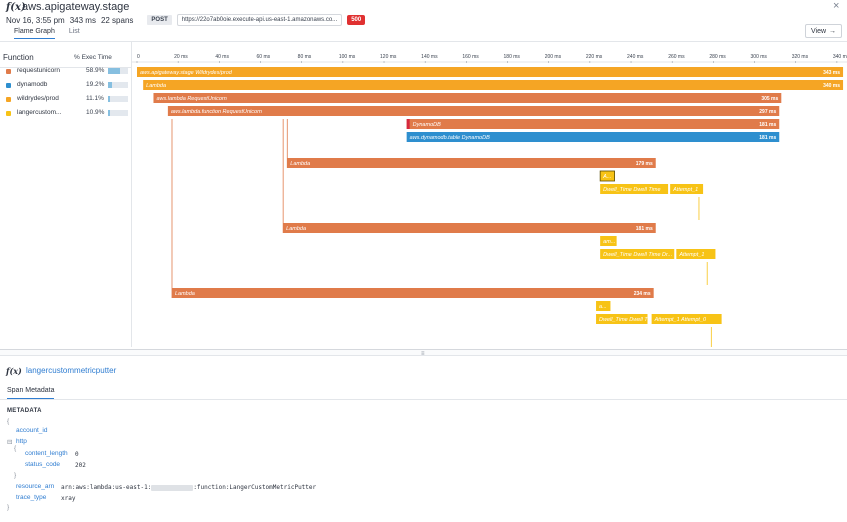  Describe the element at coordinates (15, 448) in the screenshot. I see `http-open-brace: {` at that location.